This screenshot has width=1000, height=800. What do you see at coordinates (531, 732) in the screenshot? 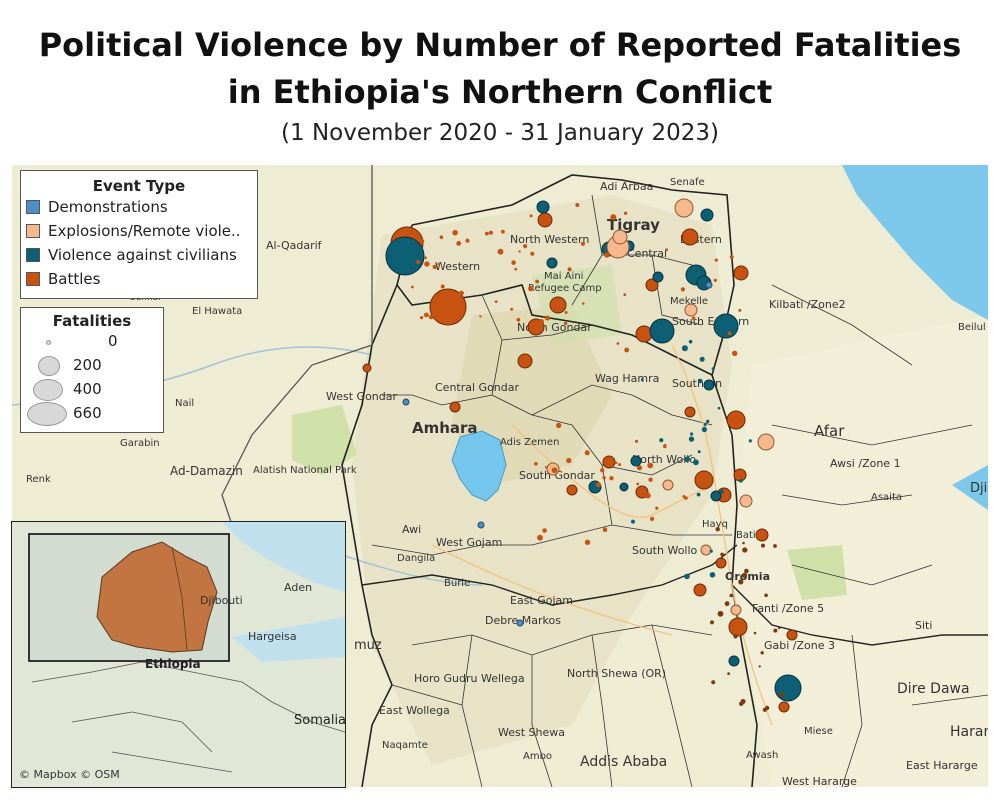
I see `label-west-shewa: West Shewa` at bounding box center [531, 732].